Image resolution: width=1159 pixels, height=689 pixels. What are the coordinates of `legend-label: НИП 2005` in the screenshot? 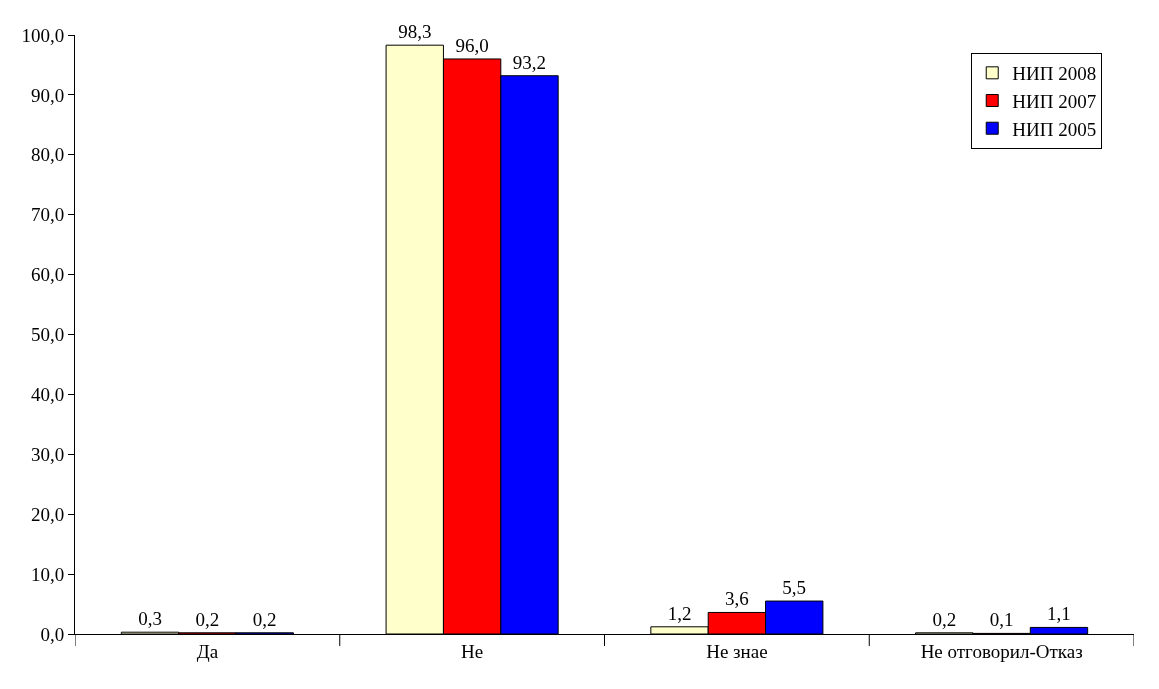 It's located at (1054, 129).